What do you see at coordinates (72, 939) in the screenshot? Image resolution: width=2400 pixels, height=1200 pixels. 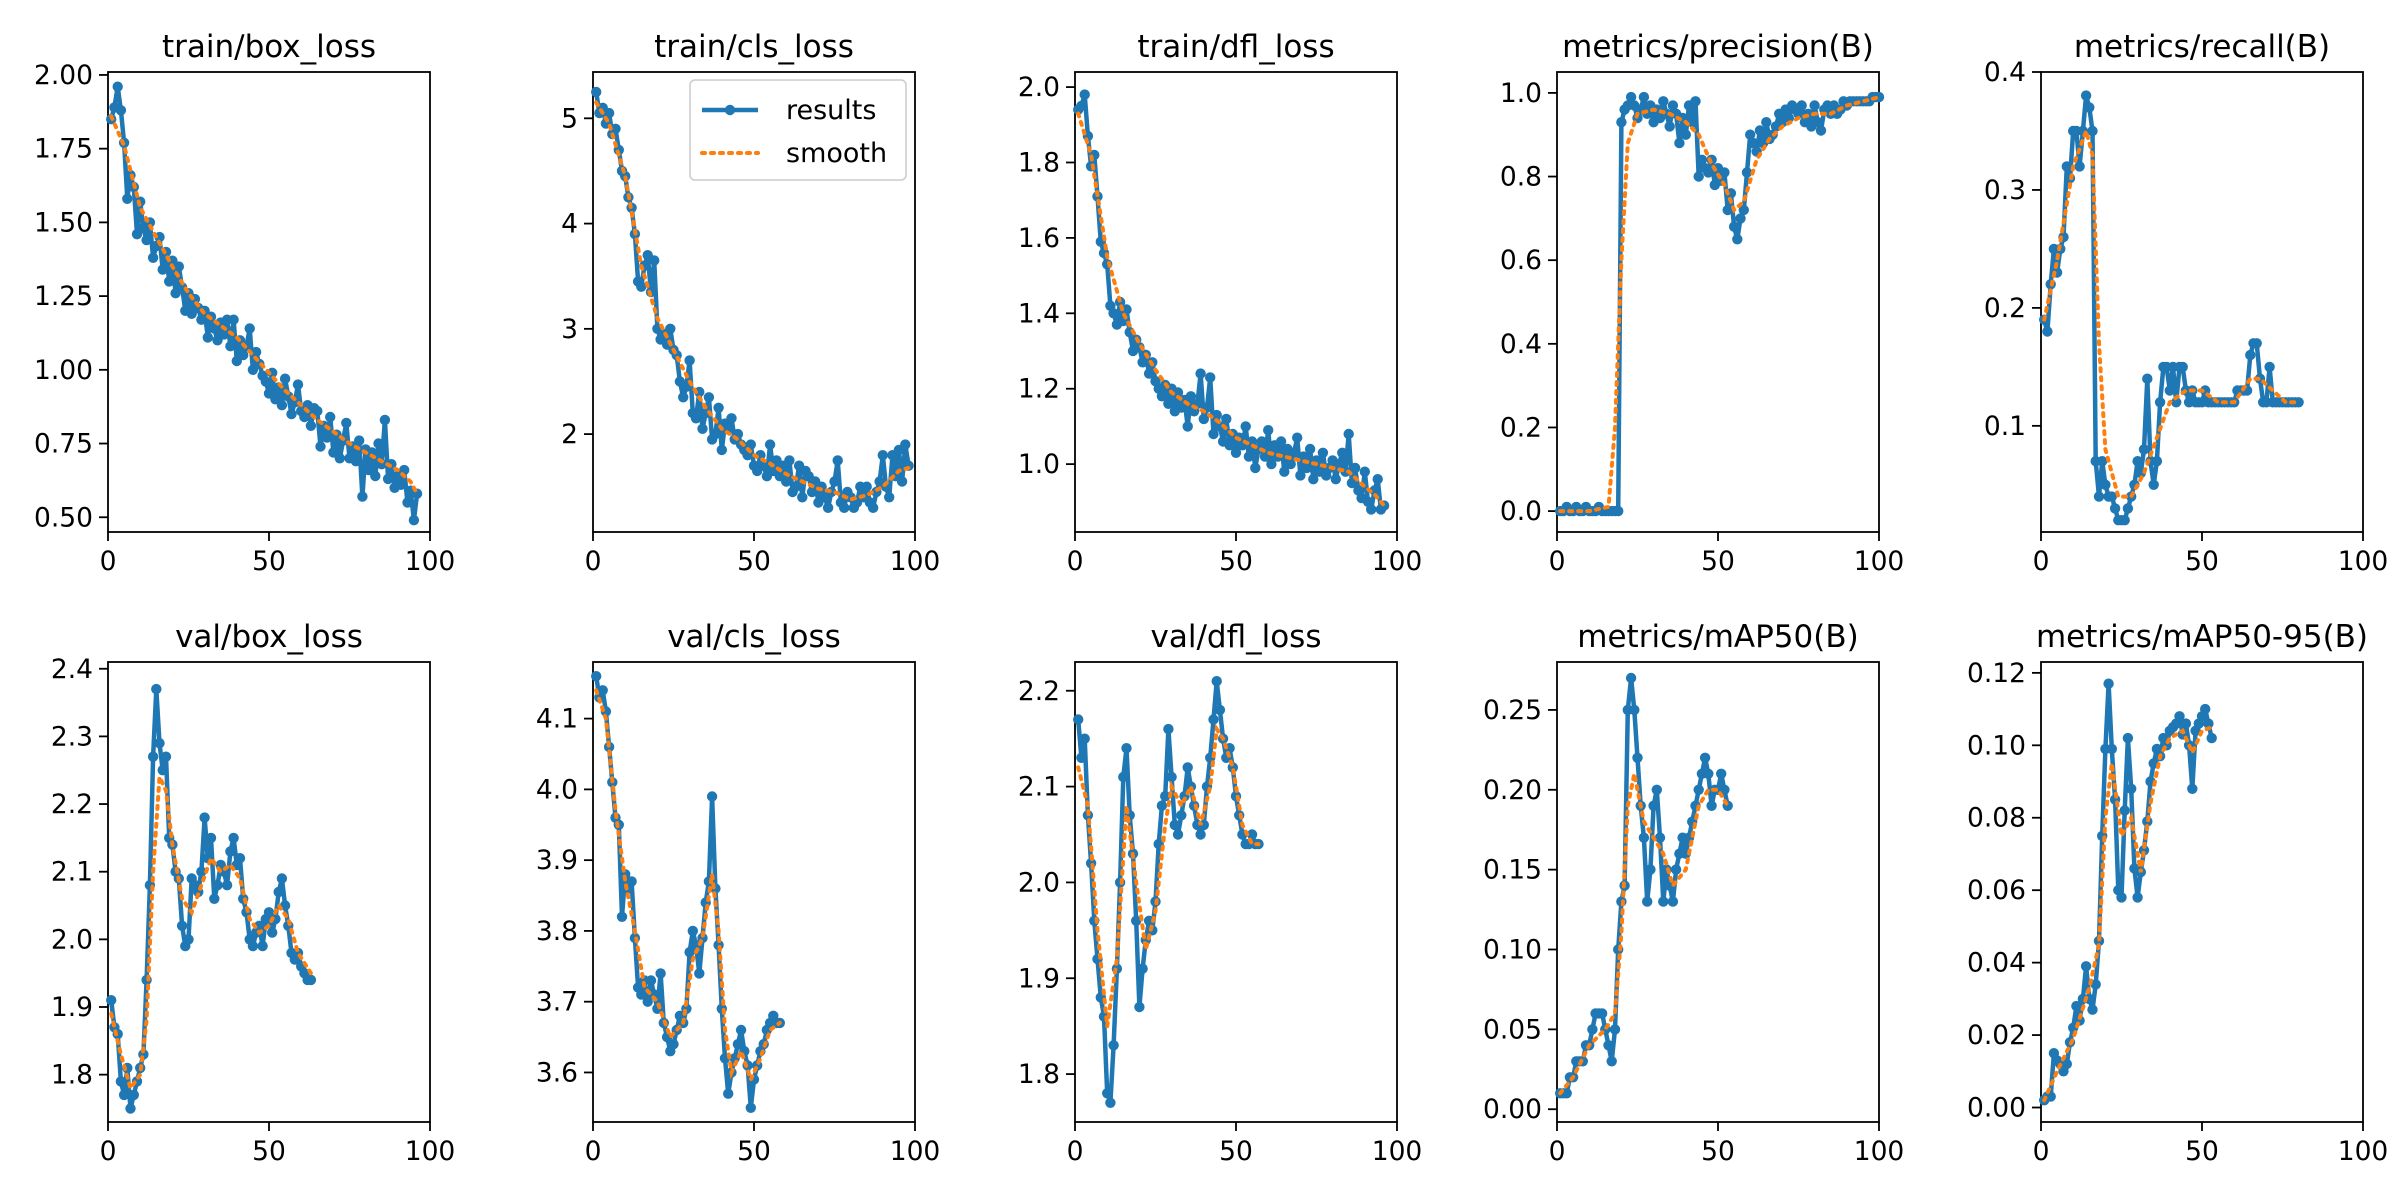 I see `y-tick-label: 2.0` at bounding box center [72, 939].